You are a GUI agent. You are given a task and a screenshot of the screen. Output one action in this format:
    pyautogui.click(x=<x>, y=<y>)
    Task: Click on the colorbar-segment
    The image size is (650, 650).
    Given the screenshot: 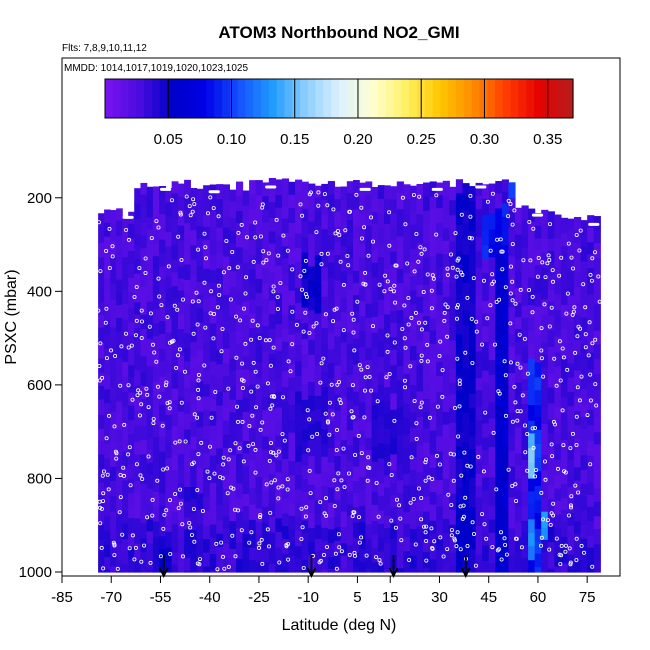 What is the action you would take?
    pyautogui.click(x=140, y=98)
    